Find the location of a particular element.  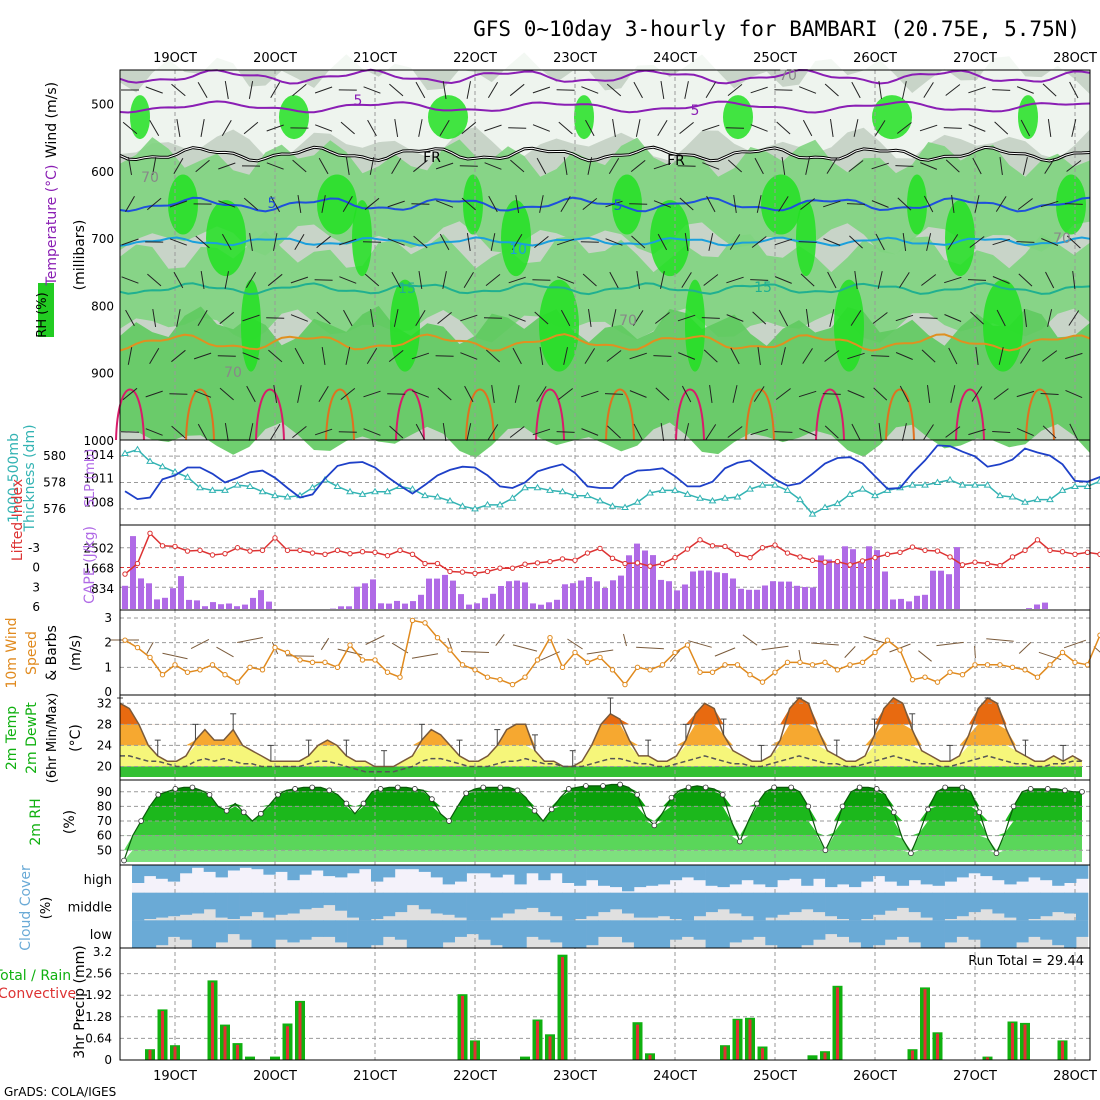

date-label-top: 19OCT is located at coordinates (175, 58).